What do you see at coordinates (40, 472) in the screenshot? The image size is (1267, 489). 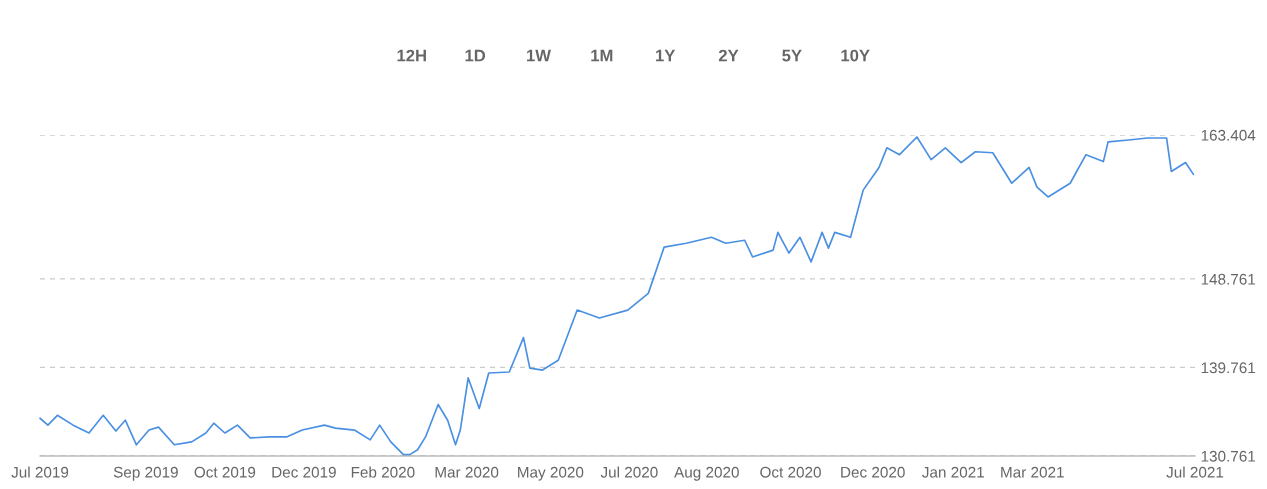 I see `x-tick-label: Jul 2019` at bounding box center [40, 472].